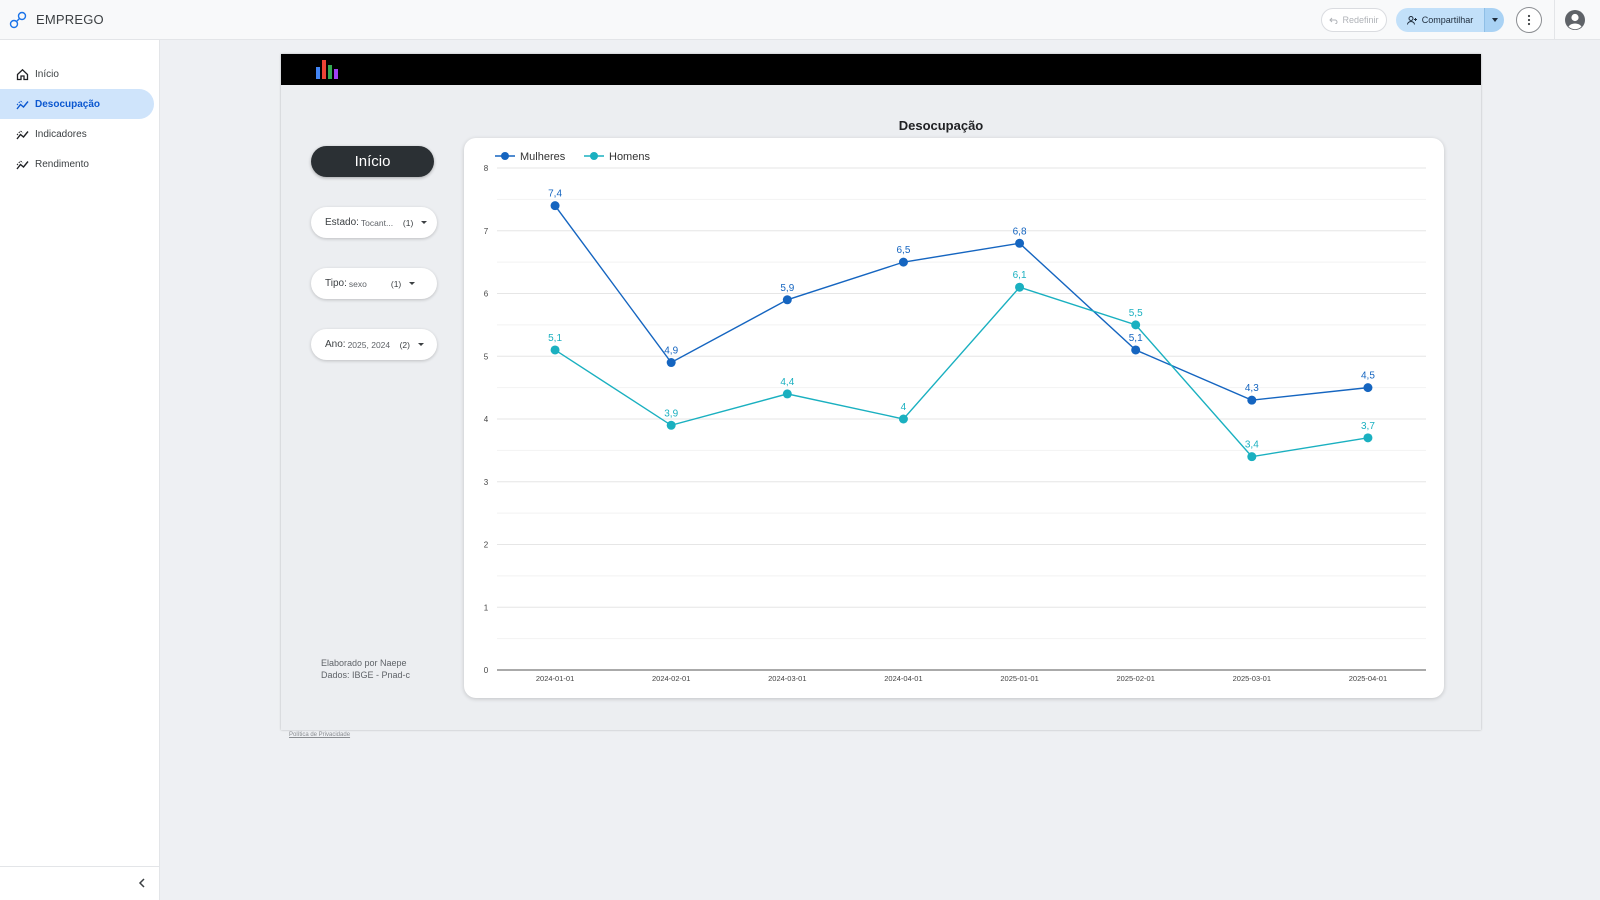 This screenshot has height=900, width=1600. Describe the element at coordinates (486, 670) in the screenshot. I see `y-tick-label: 0` at that location.